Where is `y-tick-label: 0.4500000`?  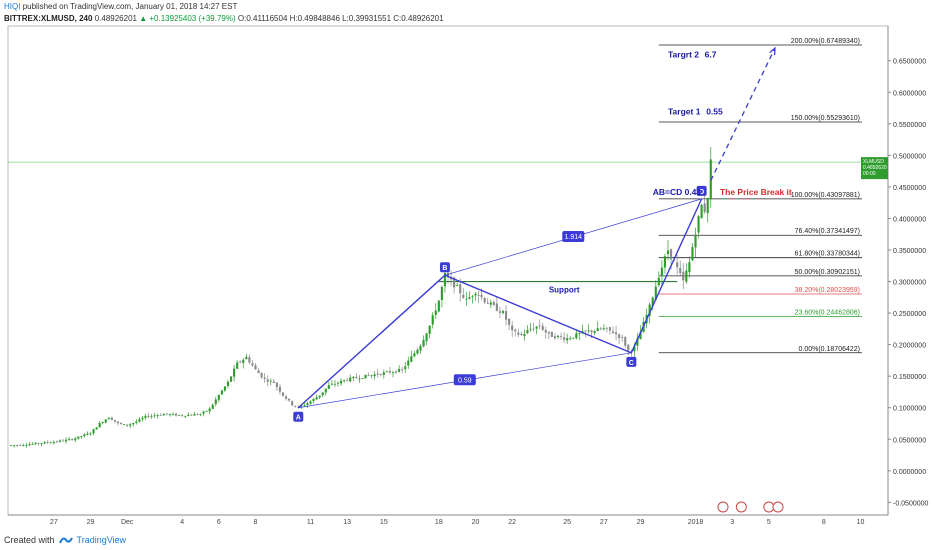 y-tick-label: 0.4500000 is located at coordinates (909, 188).